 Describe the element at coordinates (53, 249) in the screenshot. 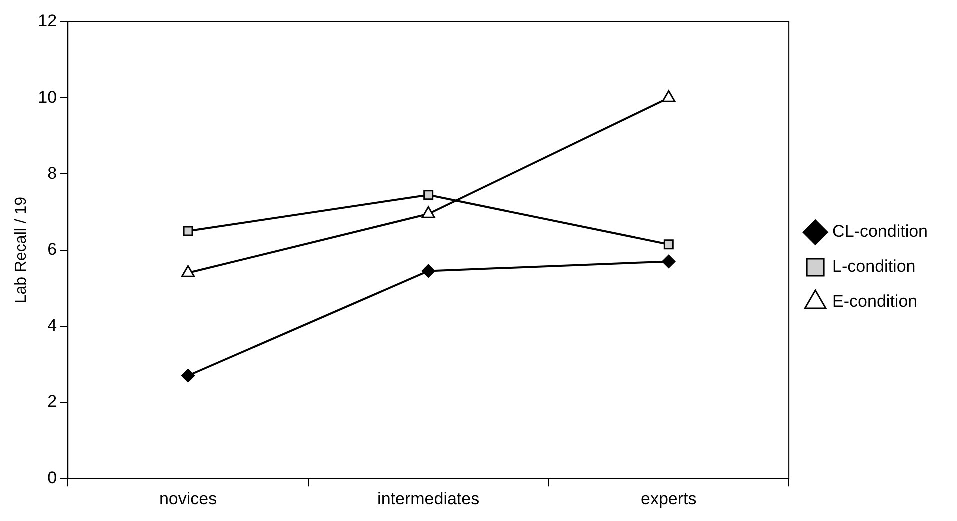

I see `y-tick-label: 6` at that location.